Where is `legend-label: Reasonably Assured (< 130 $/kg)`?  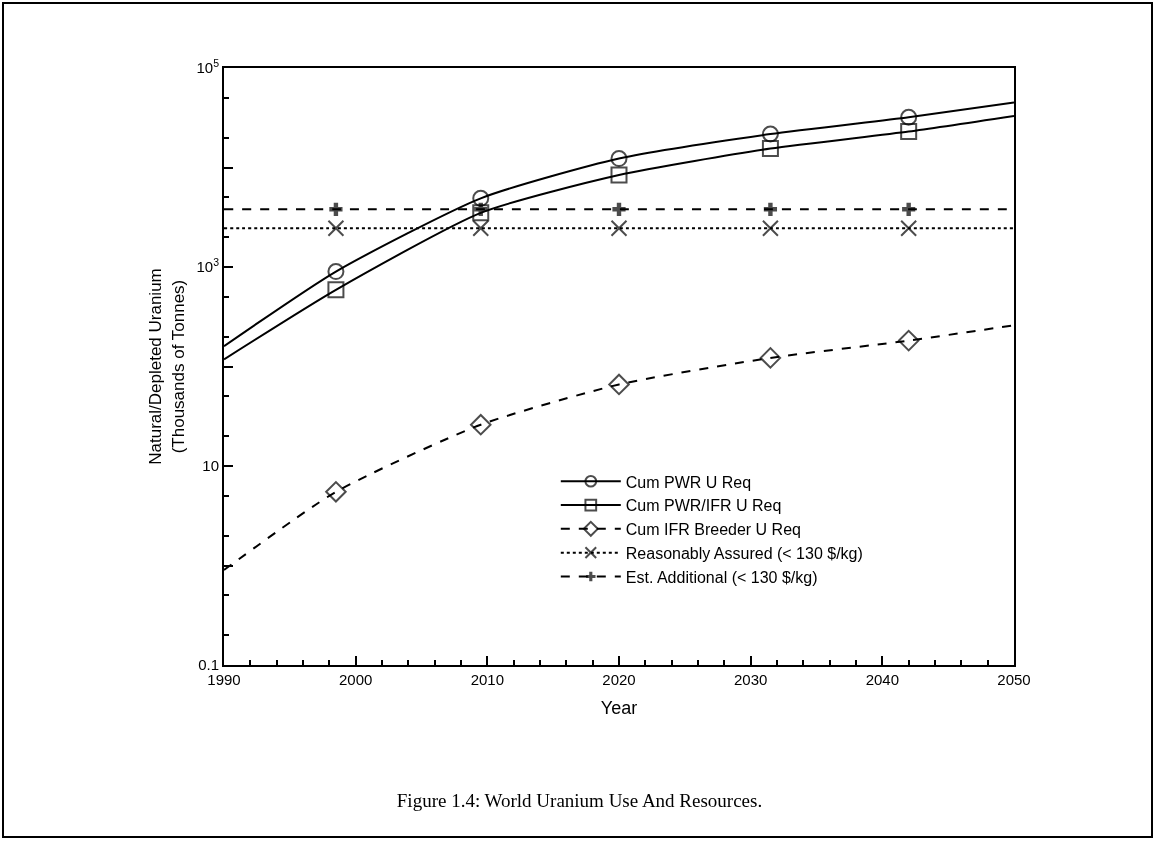
legend-label: Reasonably Assured (< 130 $/kg) is located at coordinates (744, 553).